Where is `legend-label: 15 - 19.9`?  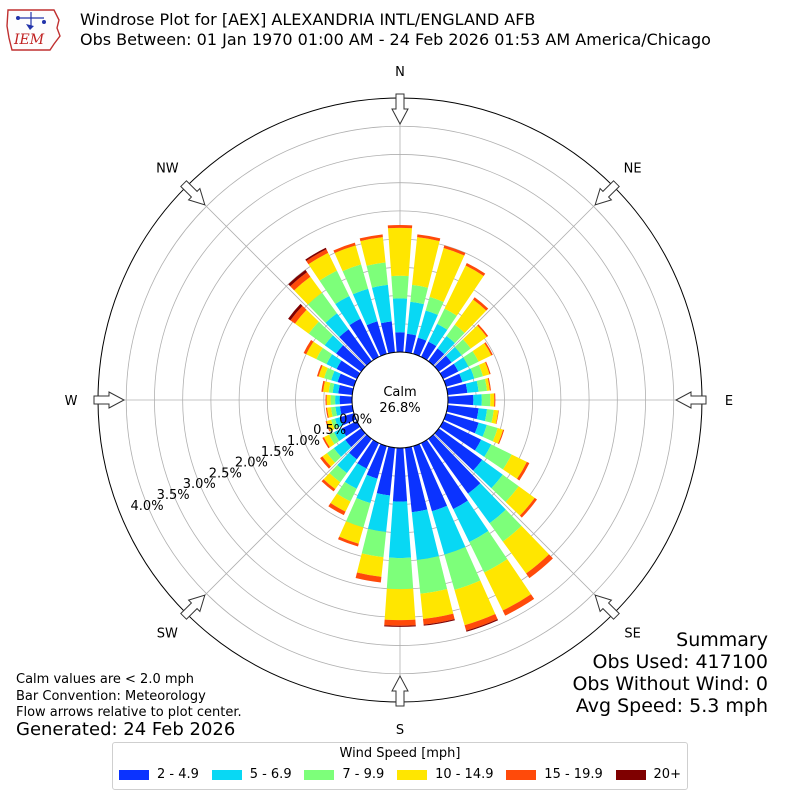 legend-label: 15 - 19.9 is located at coordinates (573, 774).